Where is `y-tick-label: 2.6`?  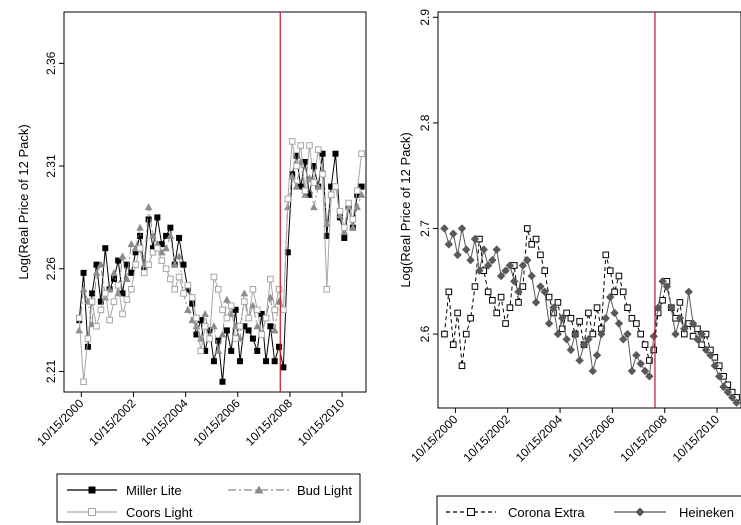
y-tick-label: 2.6 is located at coordinates (425, 333).